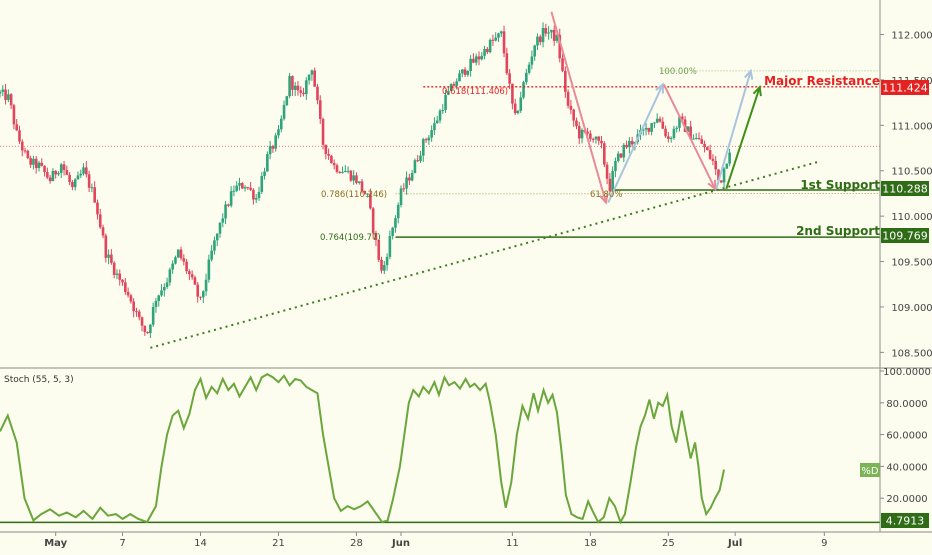 The height and width of the screenshot is (555, 932). What do you see at coordinates (39, 380) in the screenshot?
I see `stoch-title: Stoch (55, 5, 3)` at bounding box center [39, 380].